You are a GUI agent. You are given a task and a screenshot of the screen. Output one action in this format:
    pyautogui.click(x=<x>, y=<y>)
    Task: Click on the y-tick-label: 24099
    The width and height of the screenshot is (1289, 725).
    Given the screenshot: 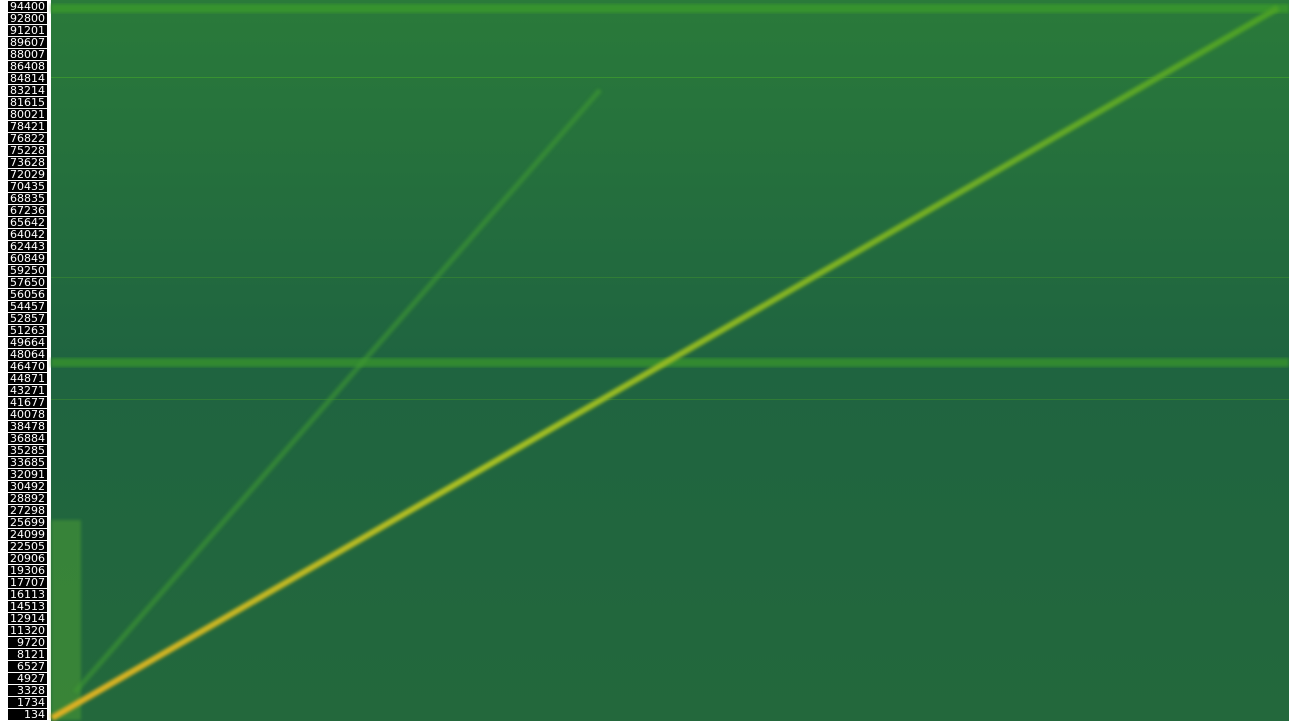 What is the action you would take?
    pyautogui.click(x=27, y=534)
    